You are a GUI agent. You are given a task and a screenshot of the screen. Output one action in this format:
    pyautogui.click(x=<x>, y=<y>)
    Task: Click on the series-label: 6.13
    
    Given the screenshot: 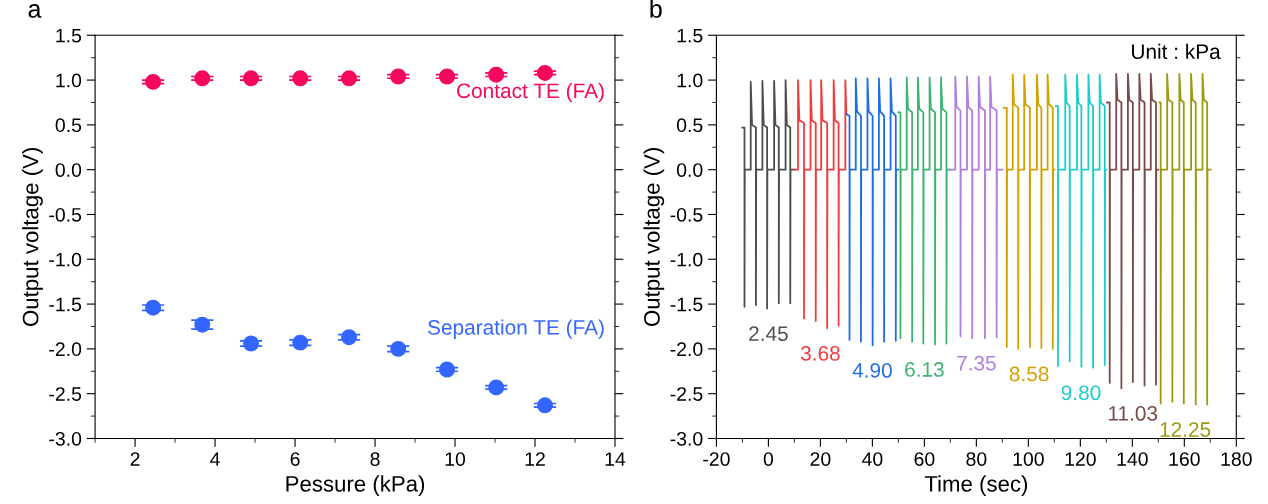 What is the action you would take?
    pyautogui.click(x=924, y=369)
    